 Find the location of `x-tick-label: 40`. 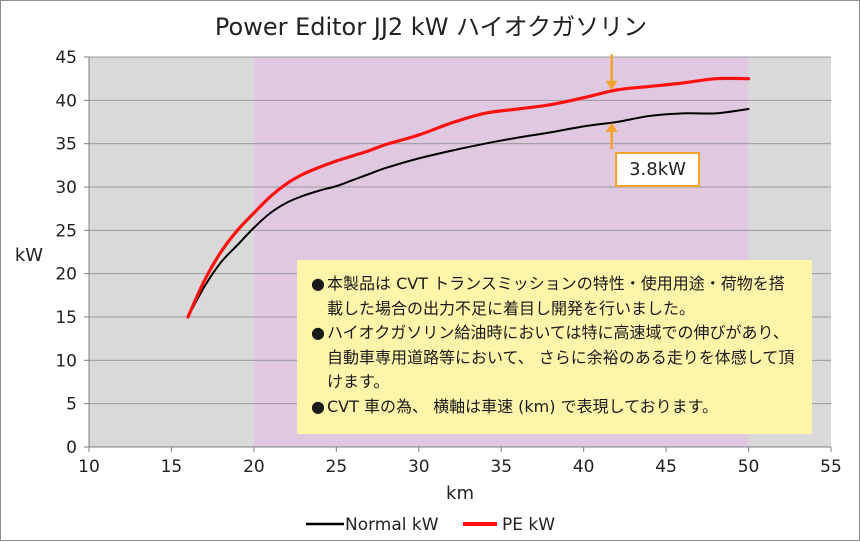

x-tick-label: 40 is located at coordinates (584, 467).